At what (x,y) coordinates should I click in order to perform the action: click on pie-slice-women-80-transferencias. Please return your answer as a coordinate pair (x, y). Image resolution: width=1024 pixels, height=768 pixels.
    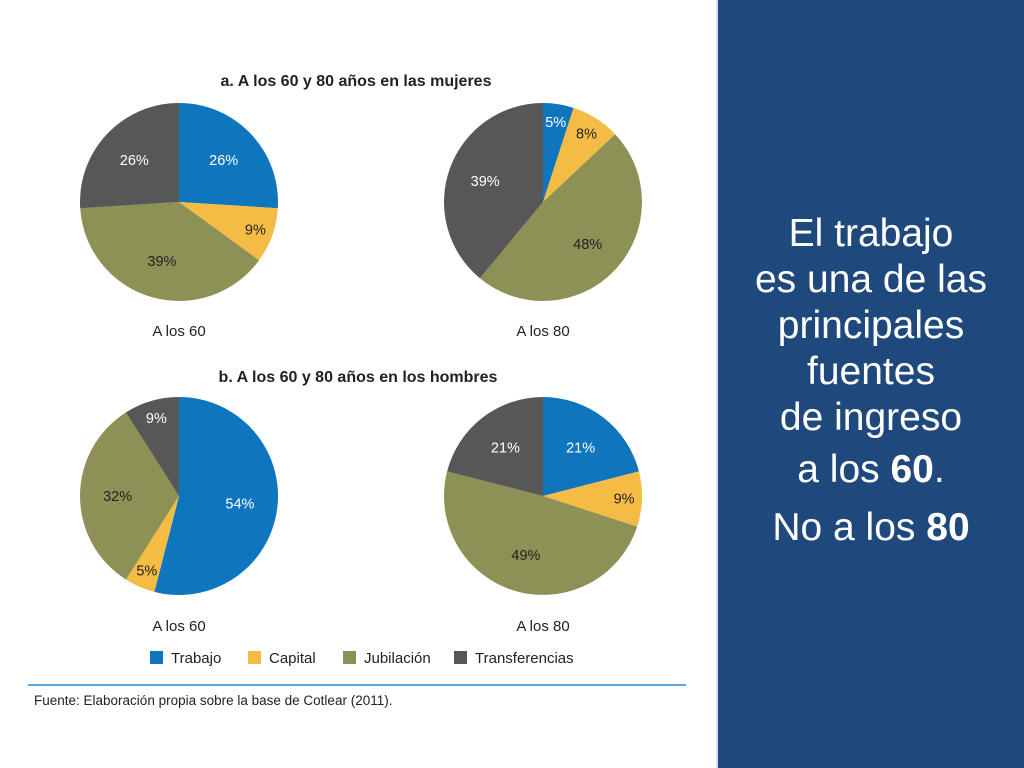
    Looking at the image, I should click on (493, 191).